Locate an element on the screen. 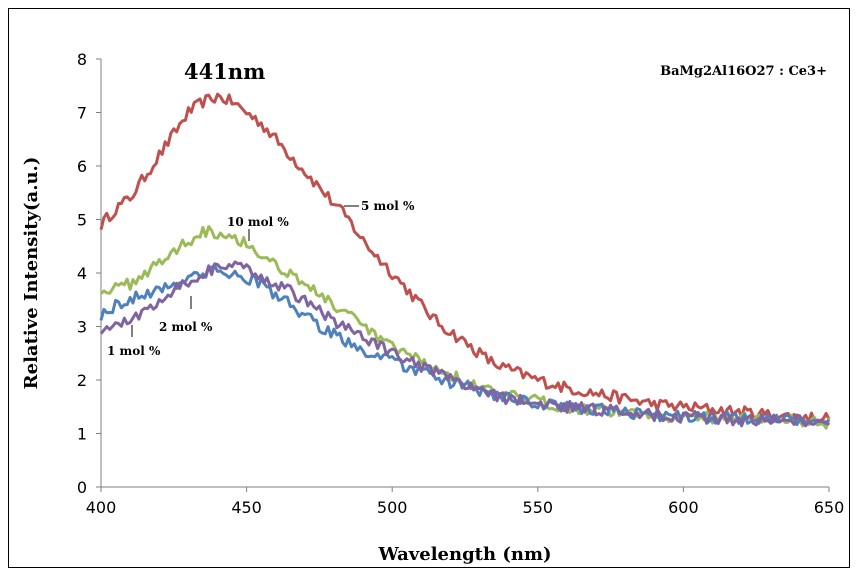  x-tick-label: 600 is located at coordinates (683, 507).